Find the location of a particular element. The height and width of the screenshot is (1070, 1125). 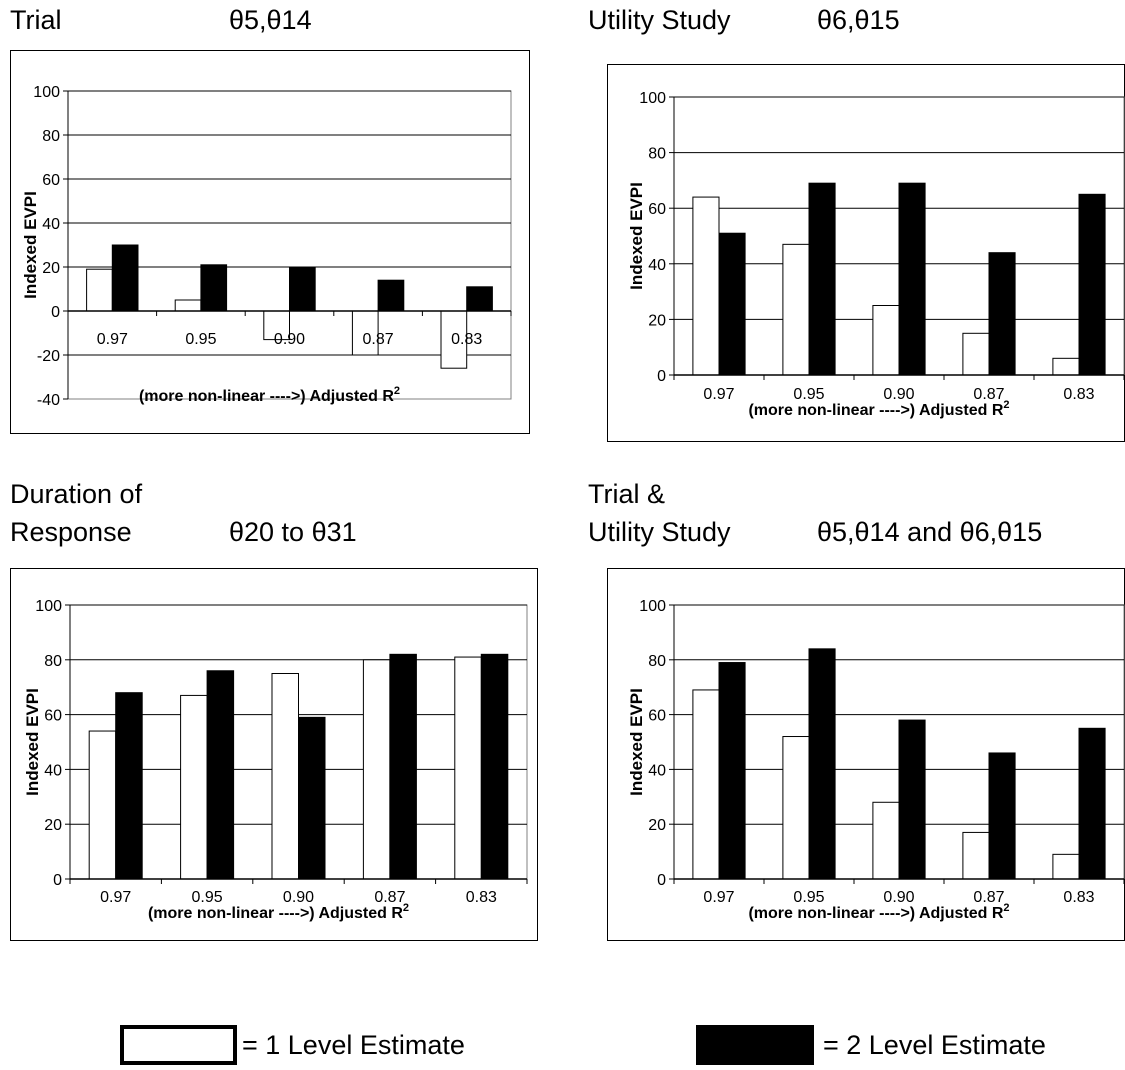

panel-parameters: θ5,θ14 is located at coordinates (270, 20).